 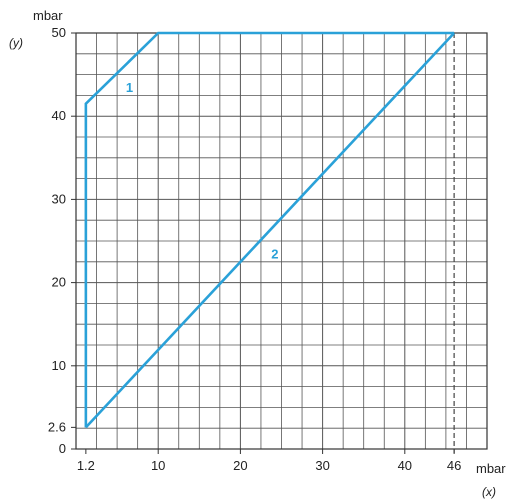 What do you see at coordinates (158, 465) in the screenshot?
I see `x-tick-label: 10` at bounding box center [158, 465].